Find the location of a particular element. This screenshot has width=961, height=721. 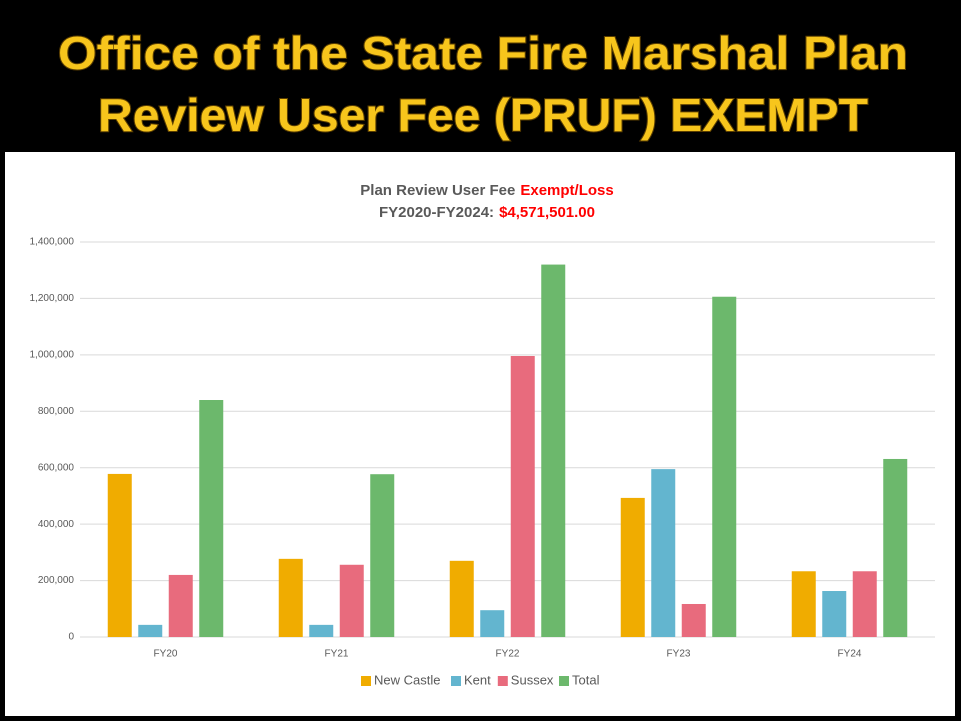

y-tick-label: 0 is located at coordinates (71, 637).